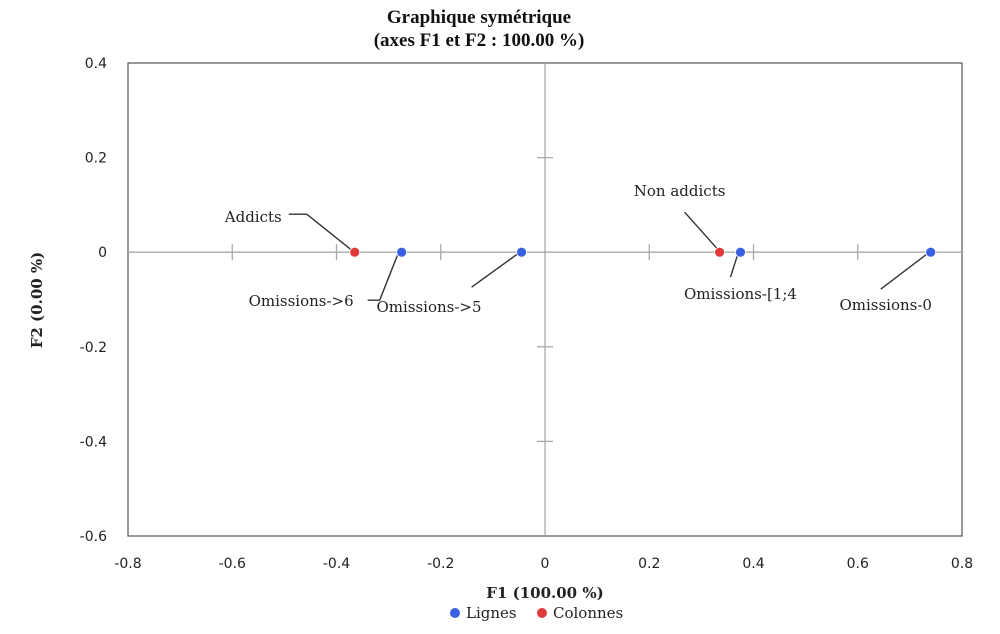  I want to click on x-tick-label: 0.4, so click(753, 564).